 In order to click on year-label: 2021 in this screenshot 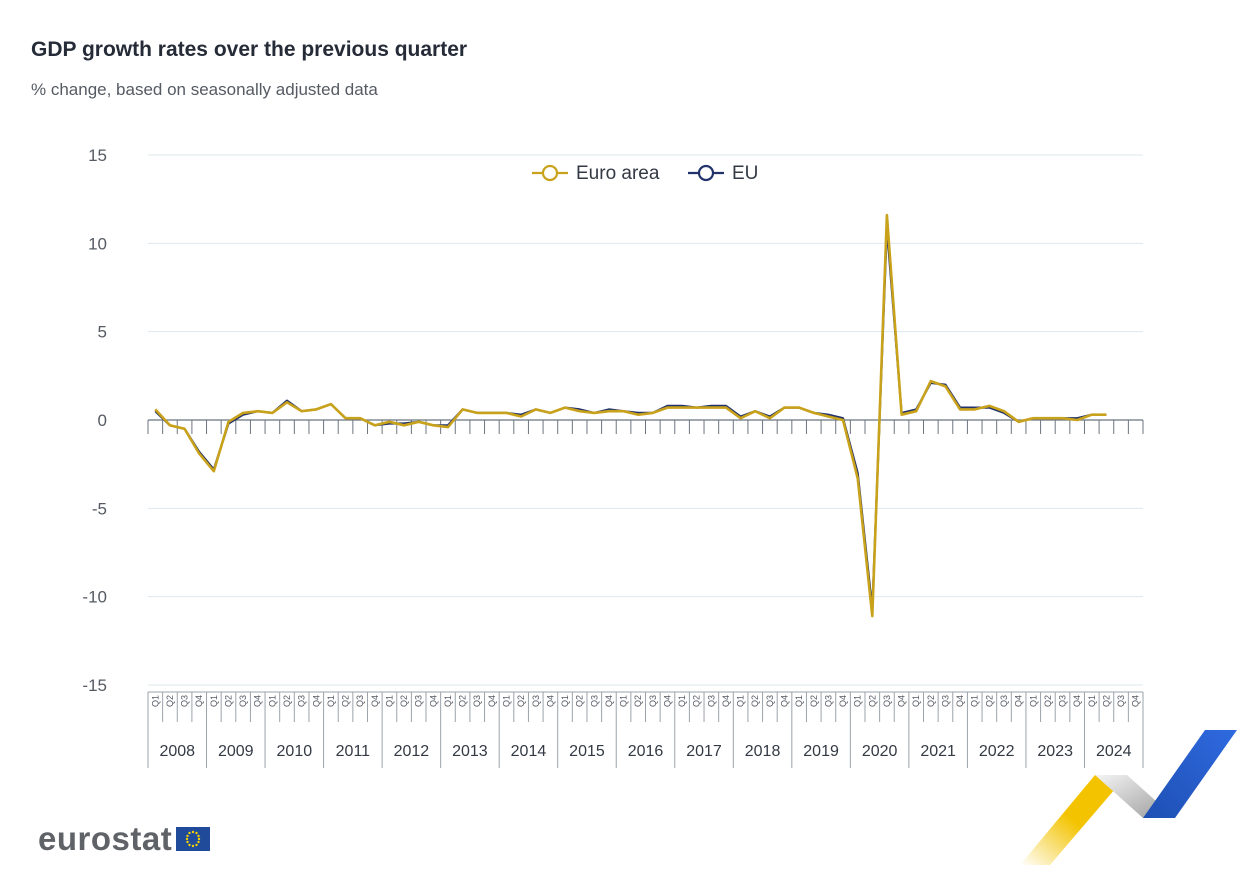, I will do `click(938, 751)`.